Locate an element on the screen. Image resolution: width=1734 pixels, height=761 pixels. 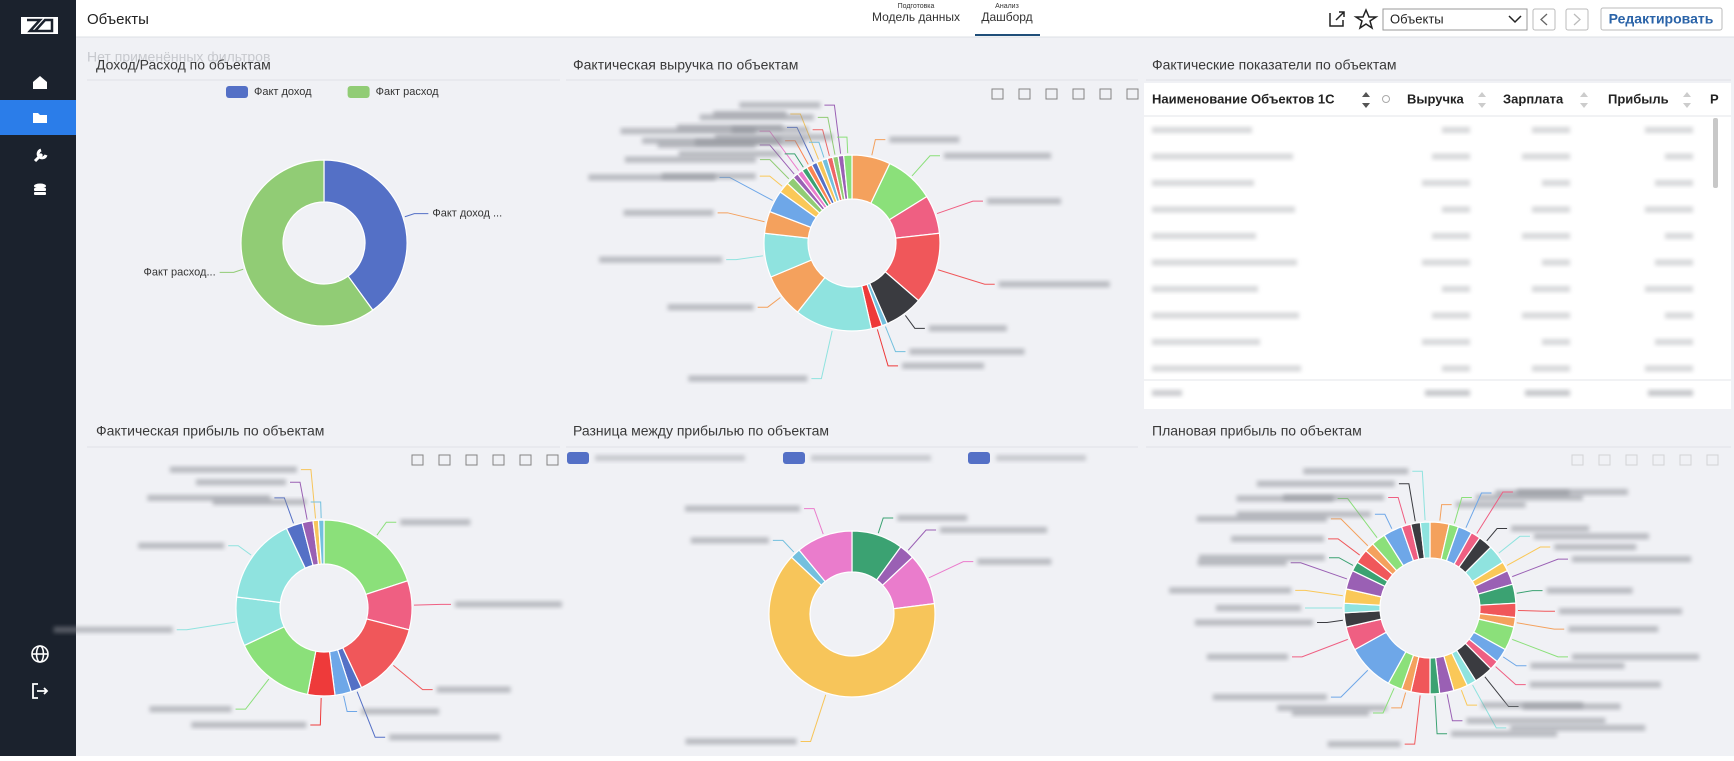
column-header: Зарплата is located at coordinates (1533, 98).